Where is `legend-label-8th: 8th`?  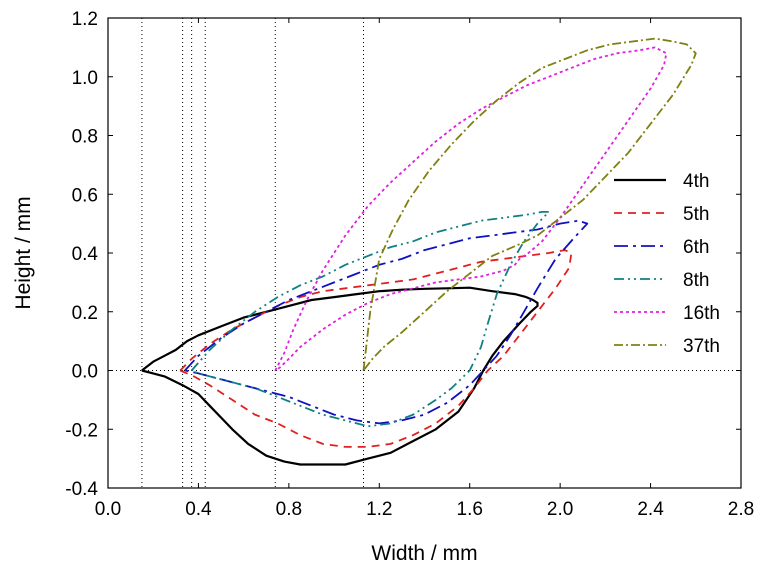 legend-label-8th: 8th is located at coordinates (696, 280).